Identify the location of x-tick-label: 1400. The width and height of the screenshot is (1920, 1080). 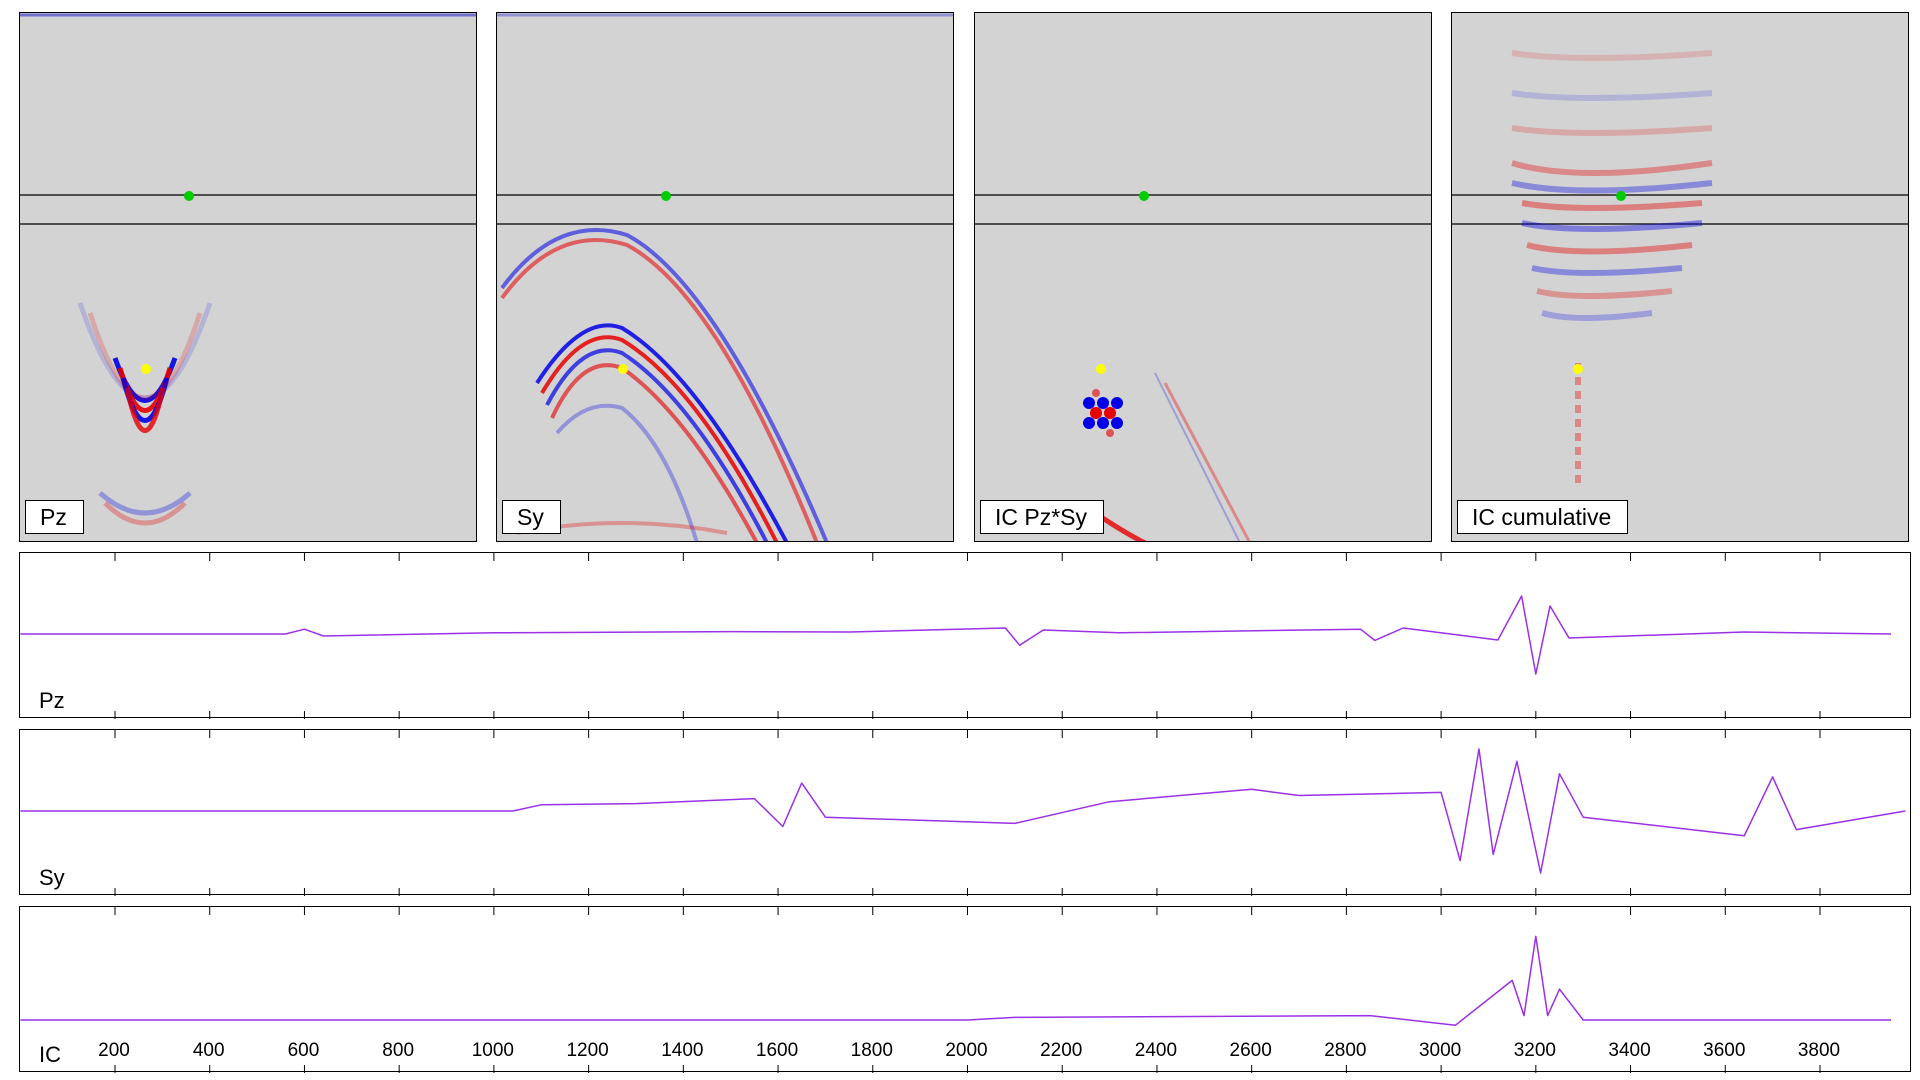
(682, 1050).